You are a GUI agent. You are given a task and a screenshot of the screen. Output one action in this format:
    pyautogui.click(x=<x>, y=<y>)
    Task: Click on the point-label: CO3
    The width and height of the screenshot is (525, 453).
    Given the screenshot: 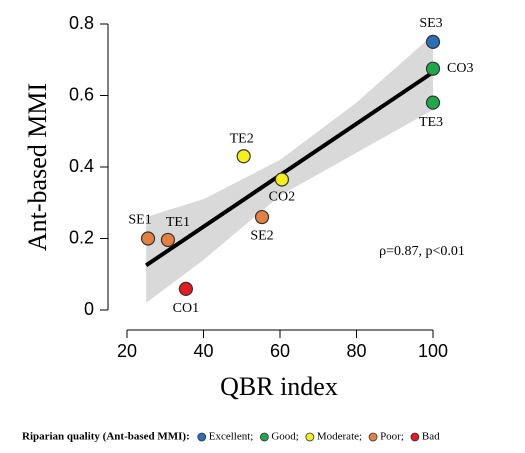 What is the action you would take?
    pyautogui.click(x=460, y=68)
    